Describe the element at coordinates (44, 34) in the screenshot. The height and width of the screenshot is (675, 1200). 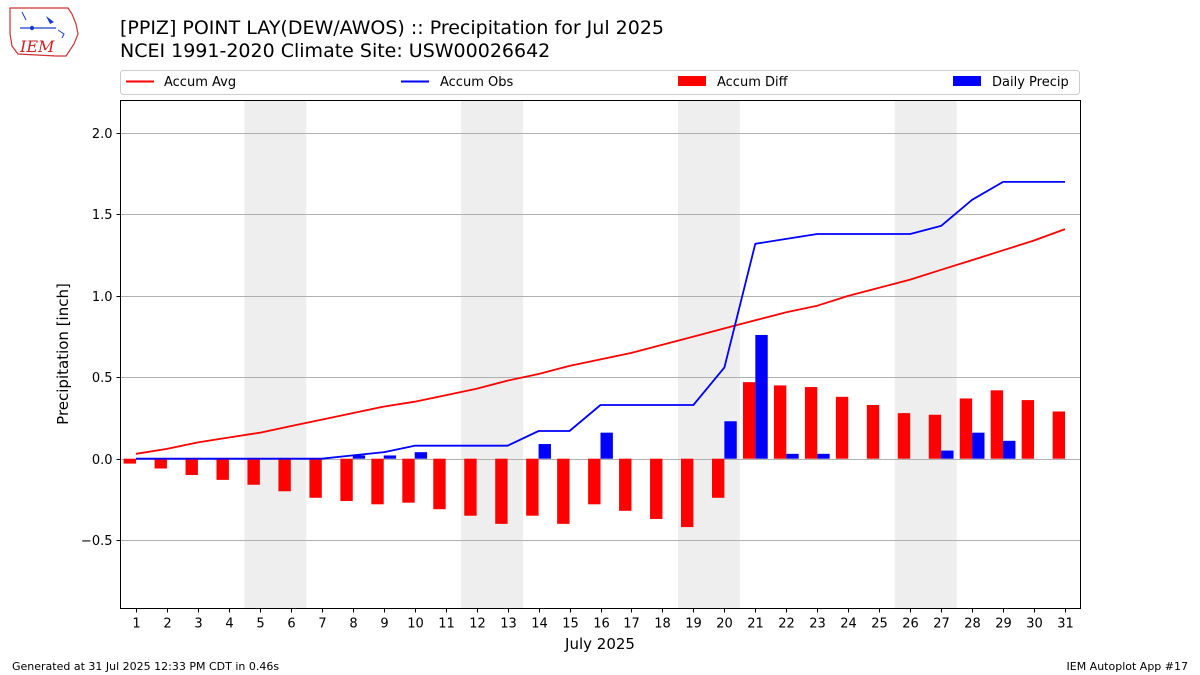
I see `iem-logo: IEM` at that location.